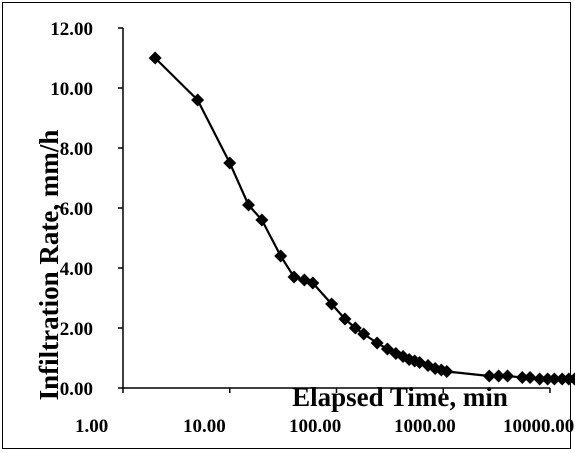 The width and height of the screenshot is (575, 453). Describe the element at coordinates (49, 265) in the screenshot. I see `y-axis-title: Infiltration Rate, mm/h` at that location.